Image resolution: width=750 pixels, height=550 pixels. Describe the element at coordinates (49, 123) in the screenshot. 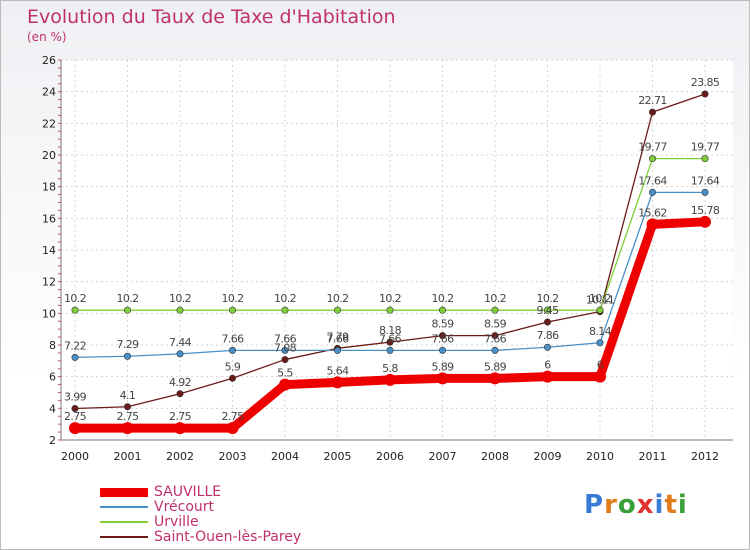

I see `y-tick-label: 22` at that location.